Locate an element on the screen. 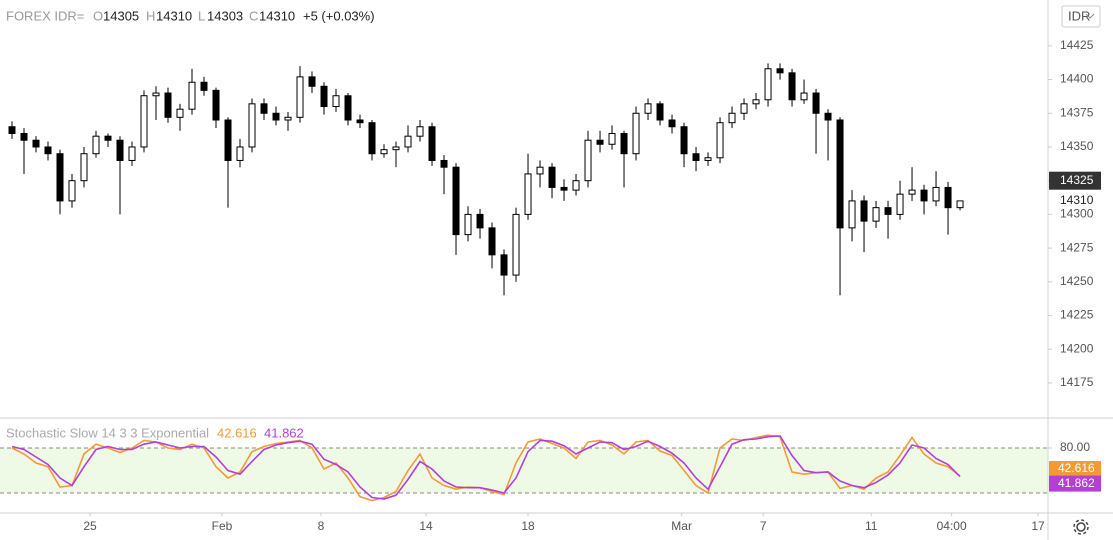 The height and width of the screenshot is (540, 1113). y-tick-label: 14175 is located at coordinates (1077, 382).